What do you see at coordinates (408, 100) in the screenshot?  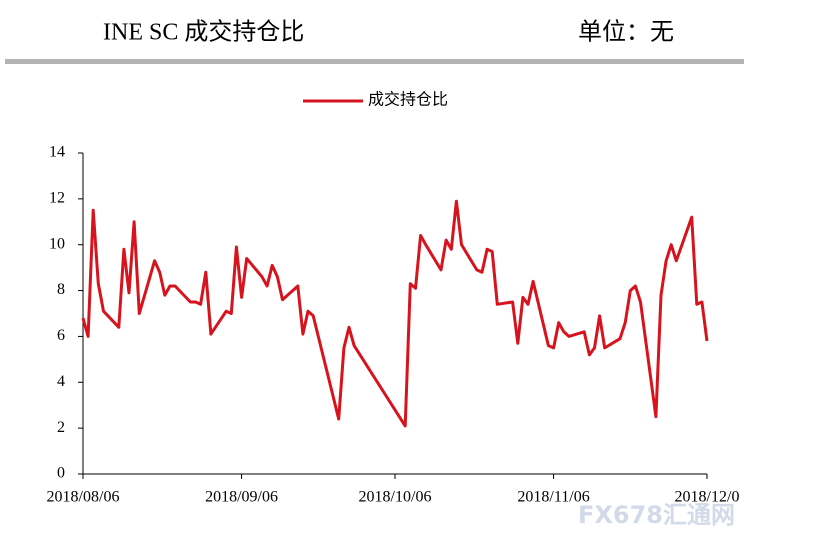 I see `legend-label: 成交持仓比` at bounding box center [408, 100].